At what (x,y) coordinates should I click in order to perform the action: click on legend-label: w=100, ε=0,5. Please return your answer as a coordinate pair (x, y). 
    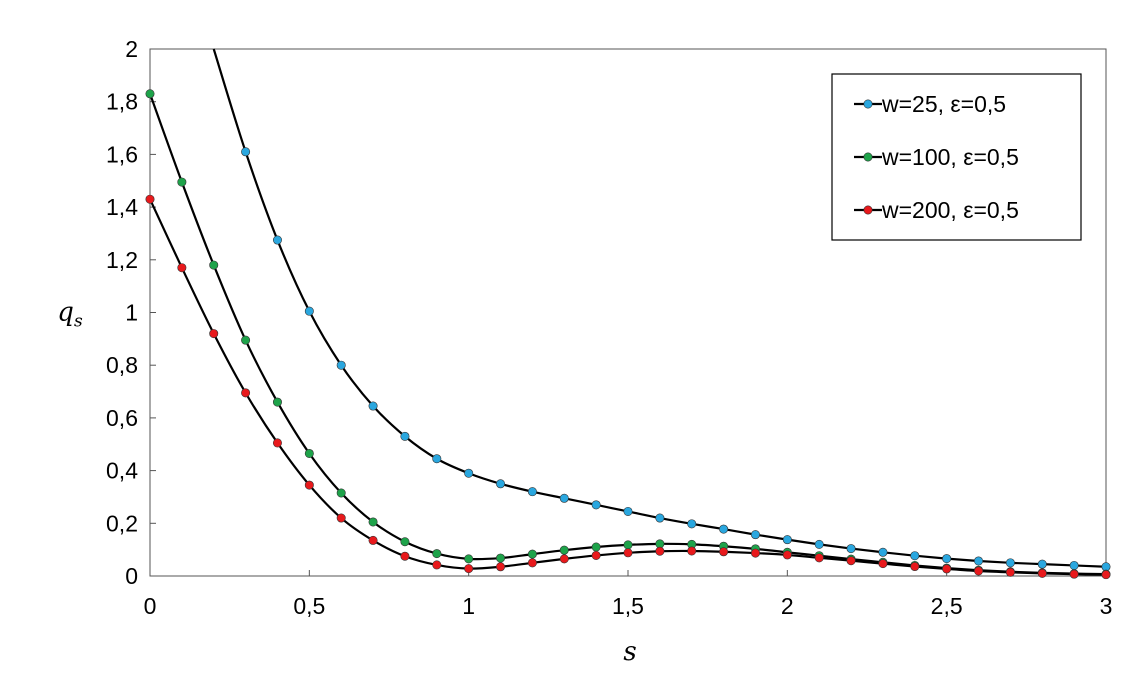
    Looking at the image, I should click on (950, 157).